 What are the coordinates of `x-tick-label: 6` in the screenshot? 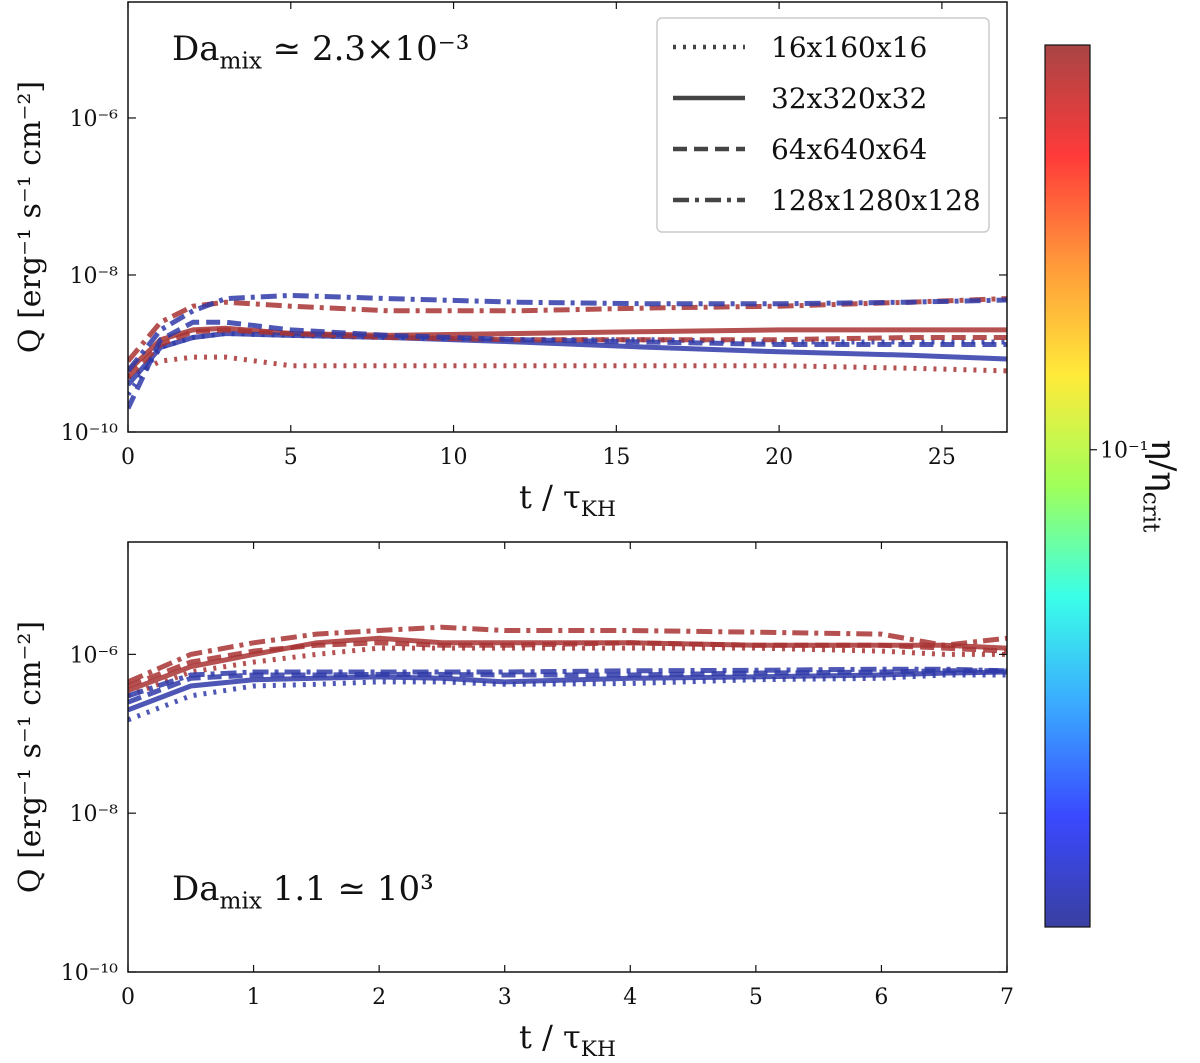 It's located at (881, 997).